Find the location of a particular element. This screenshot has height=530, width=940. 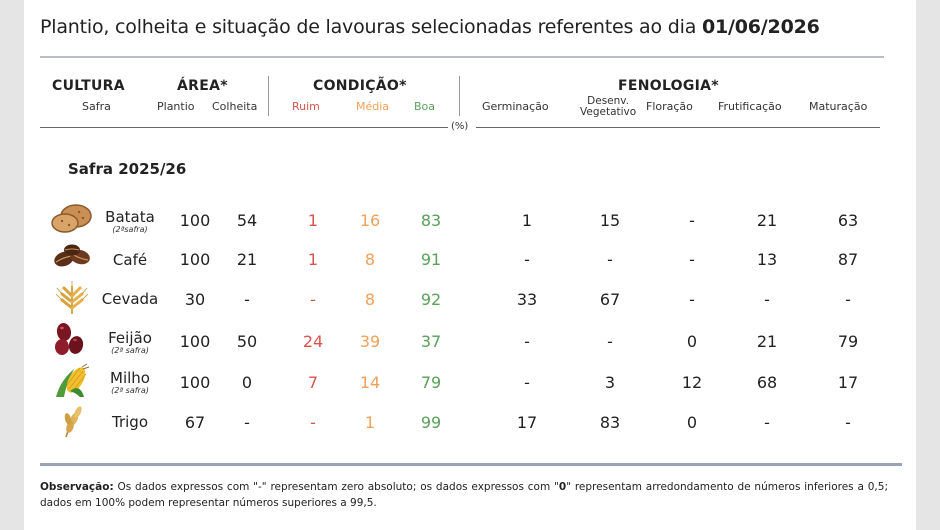

header-safra: Safra is located at coordinates (96, 106).